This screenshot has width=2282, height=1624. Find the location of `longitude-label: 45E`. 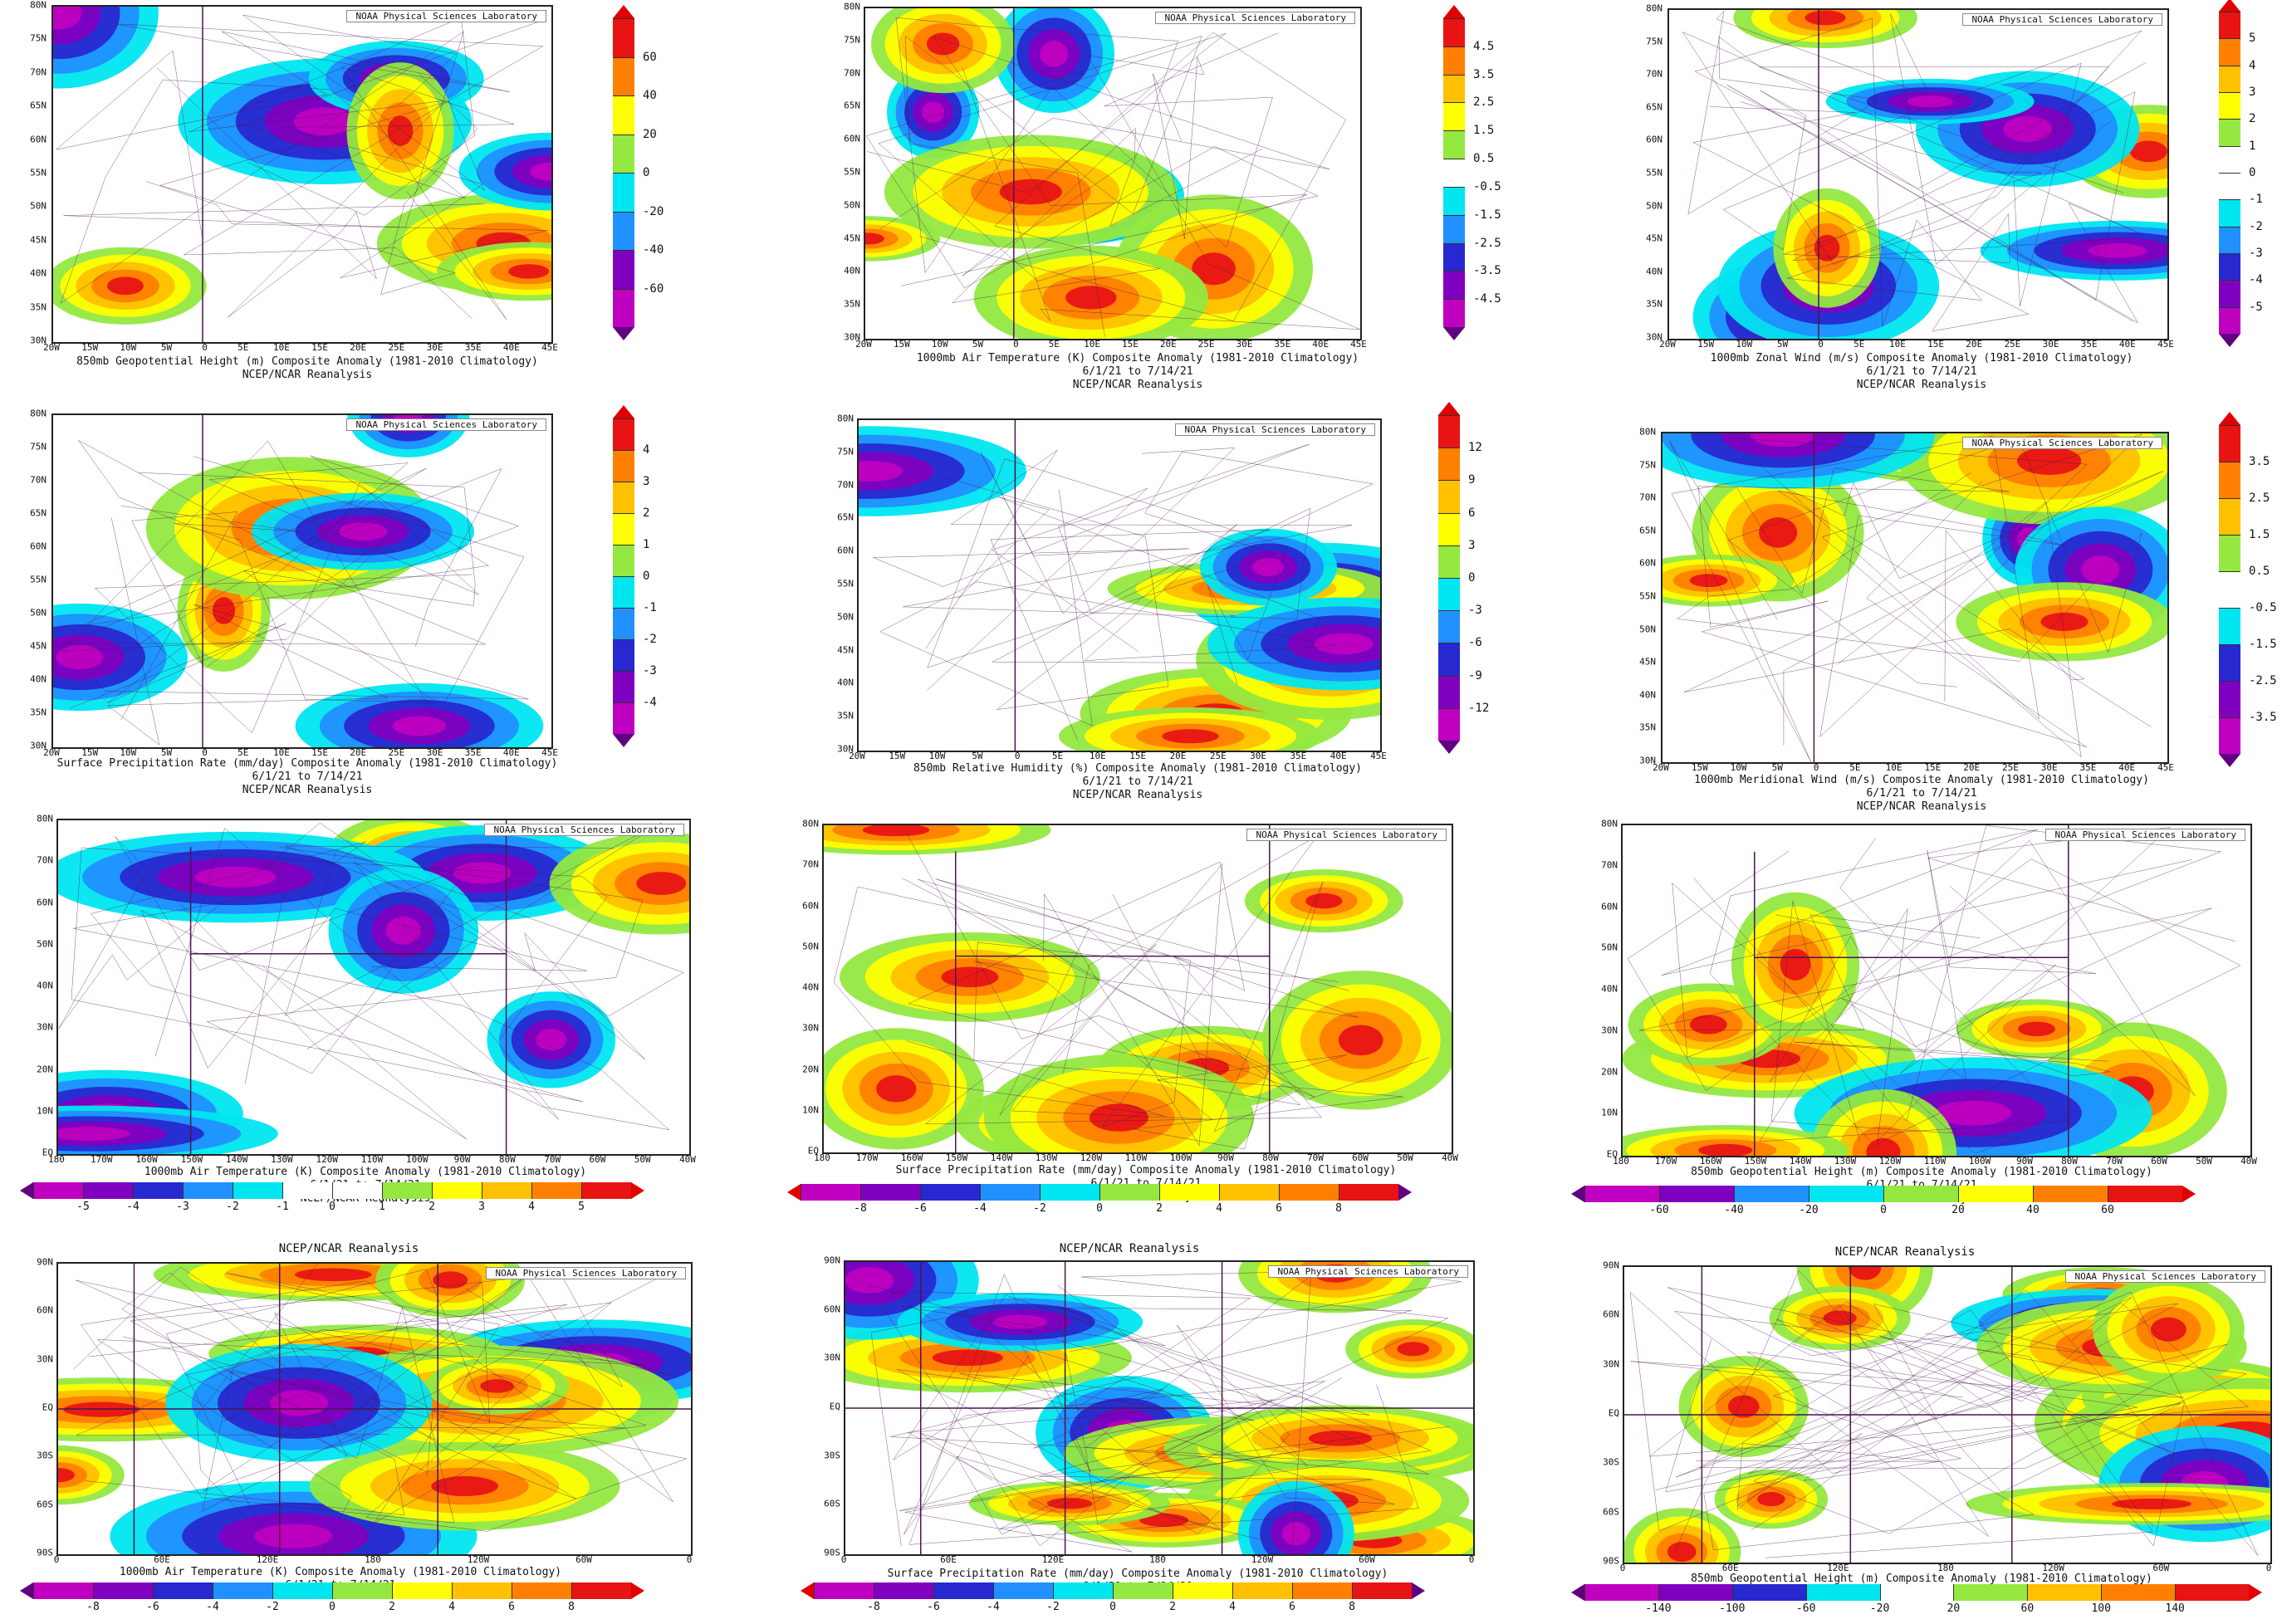

longitude-label: 45E is located at coordinates (549, 752).